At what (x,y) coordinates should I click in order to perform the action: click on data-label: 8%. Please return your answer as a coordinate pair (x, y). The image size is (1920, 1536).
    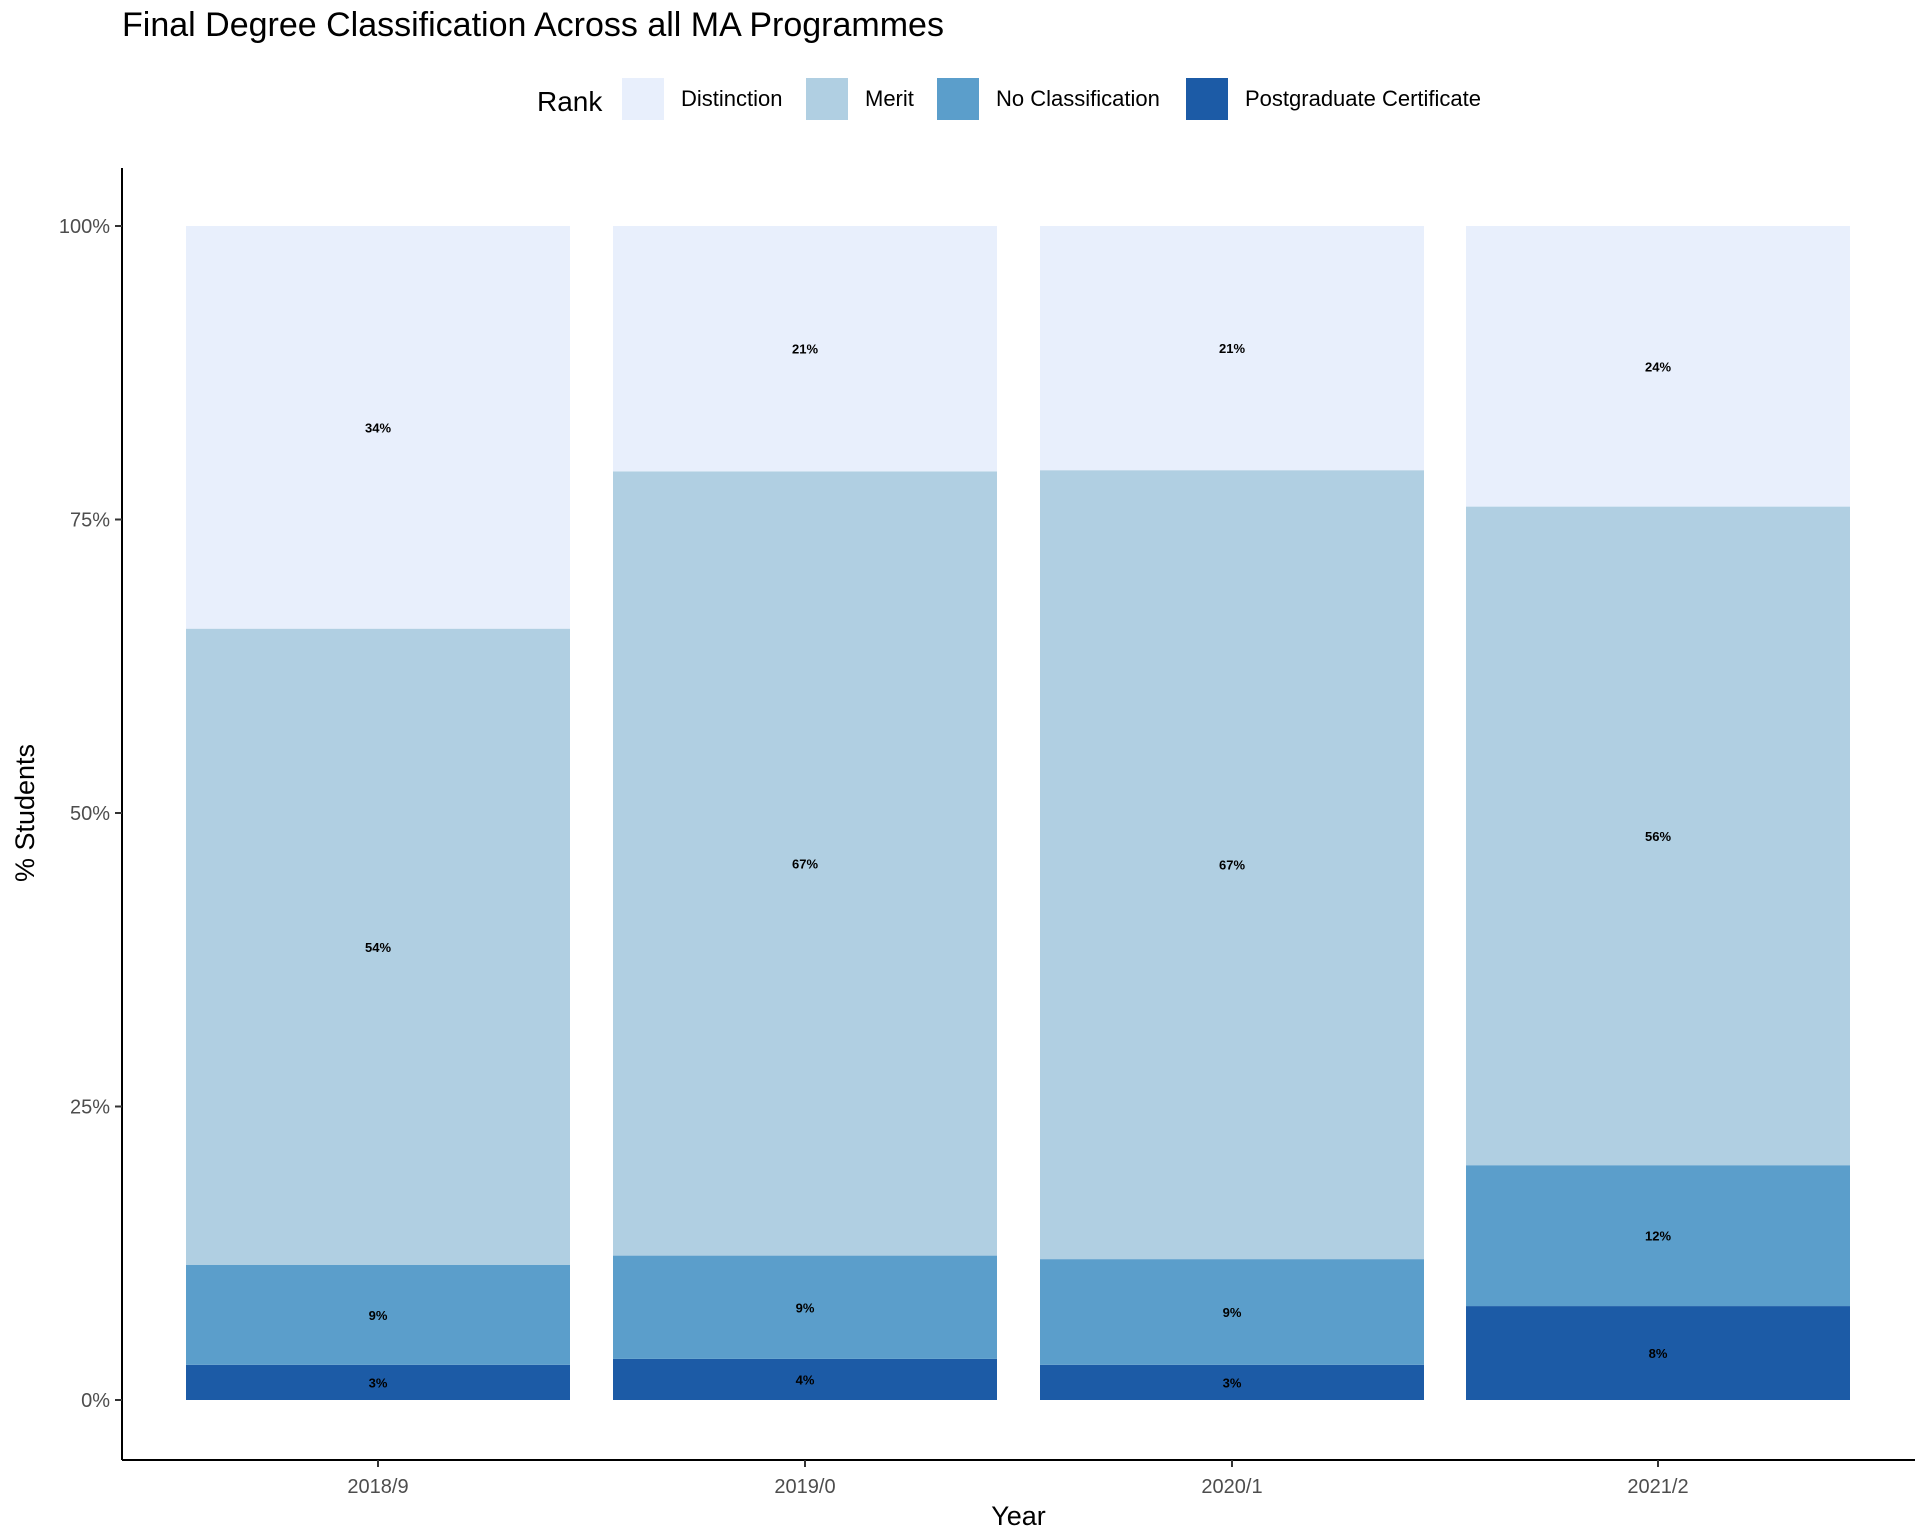
    Looking at the image, I should click on (1658, 1353).